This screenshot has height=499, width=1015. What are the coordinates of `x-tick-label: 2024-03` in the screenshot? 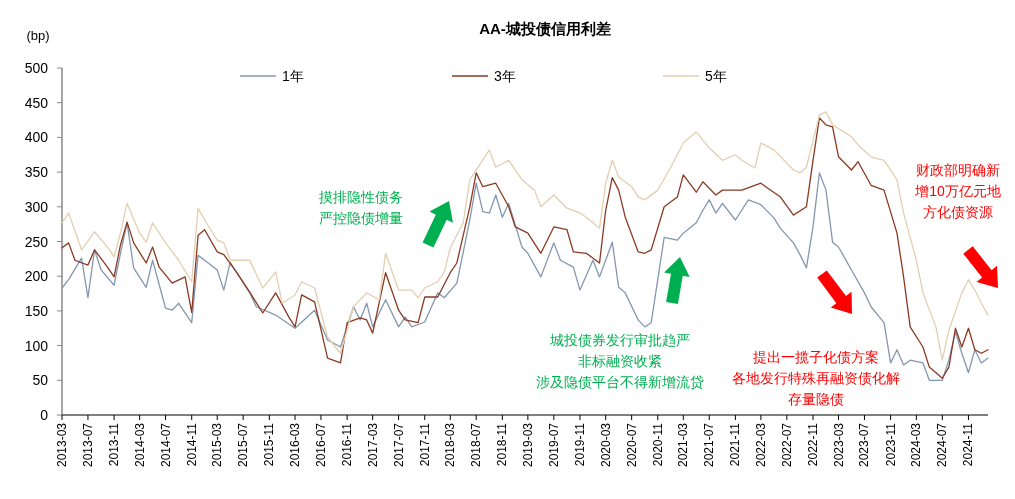 It's located at (916, 445).